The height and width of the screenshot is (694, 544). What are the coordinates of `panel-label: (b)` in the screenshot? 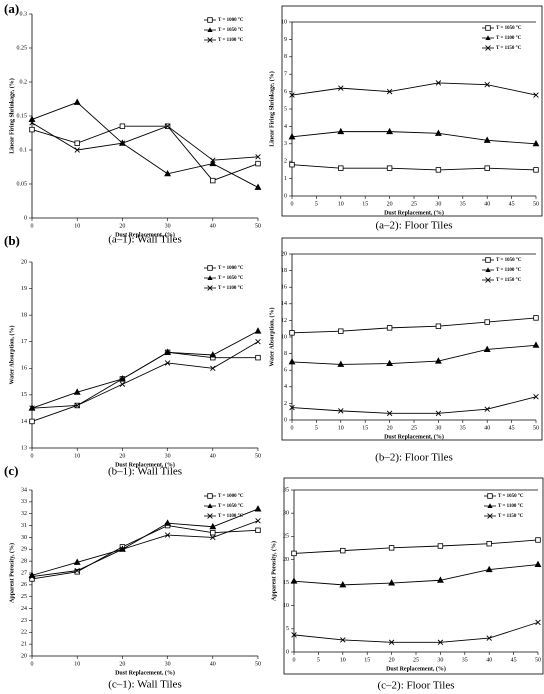 It's located at (12, 240).